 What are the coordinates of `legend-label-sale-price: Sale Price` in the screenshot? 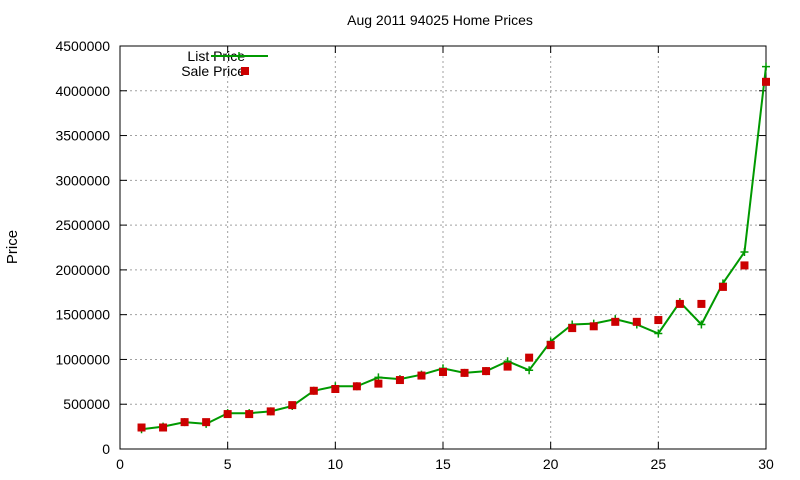 It's located at (213, 71).